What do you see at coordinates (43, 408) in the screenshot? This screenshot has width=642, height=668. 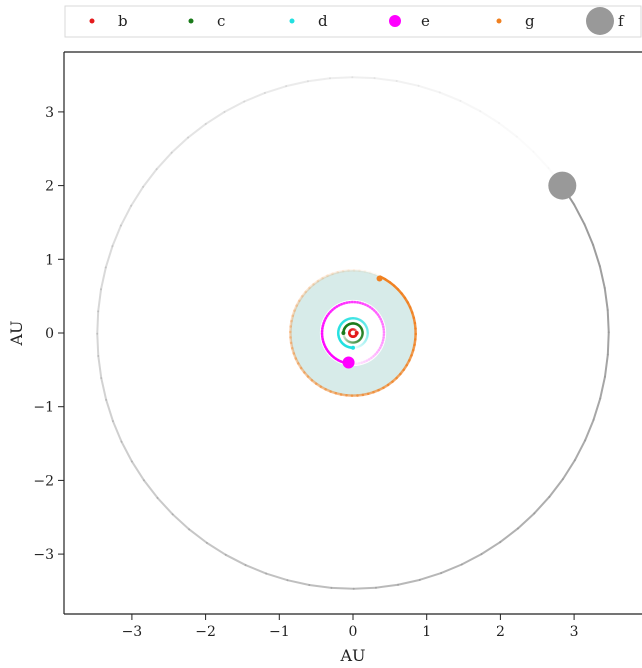 I see `y-tick-label: −1` at bounding box center [43, 408].